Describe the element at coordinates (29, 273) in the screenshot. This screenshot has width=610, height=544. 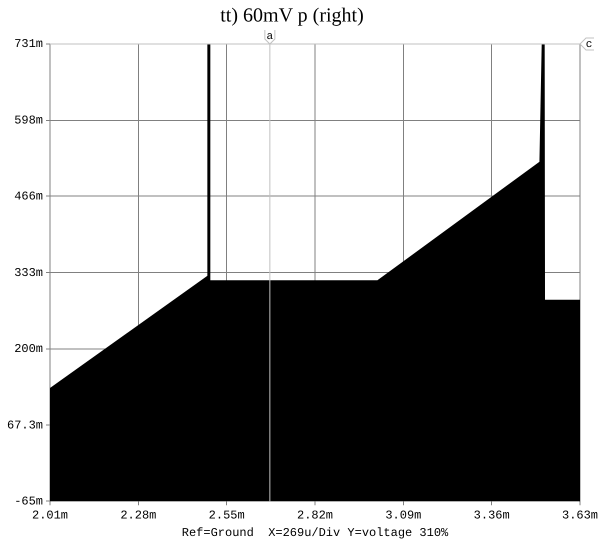
I see `y-tick-label: 333m` at that location.